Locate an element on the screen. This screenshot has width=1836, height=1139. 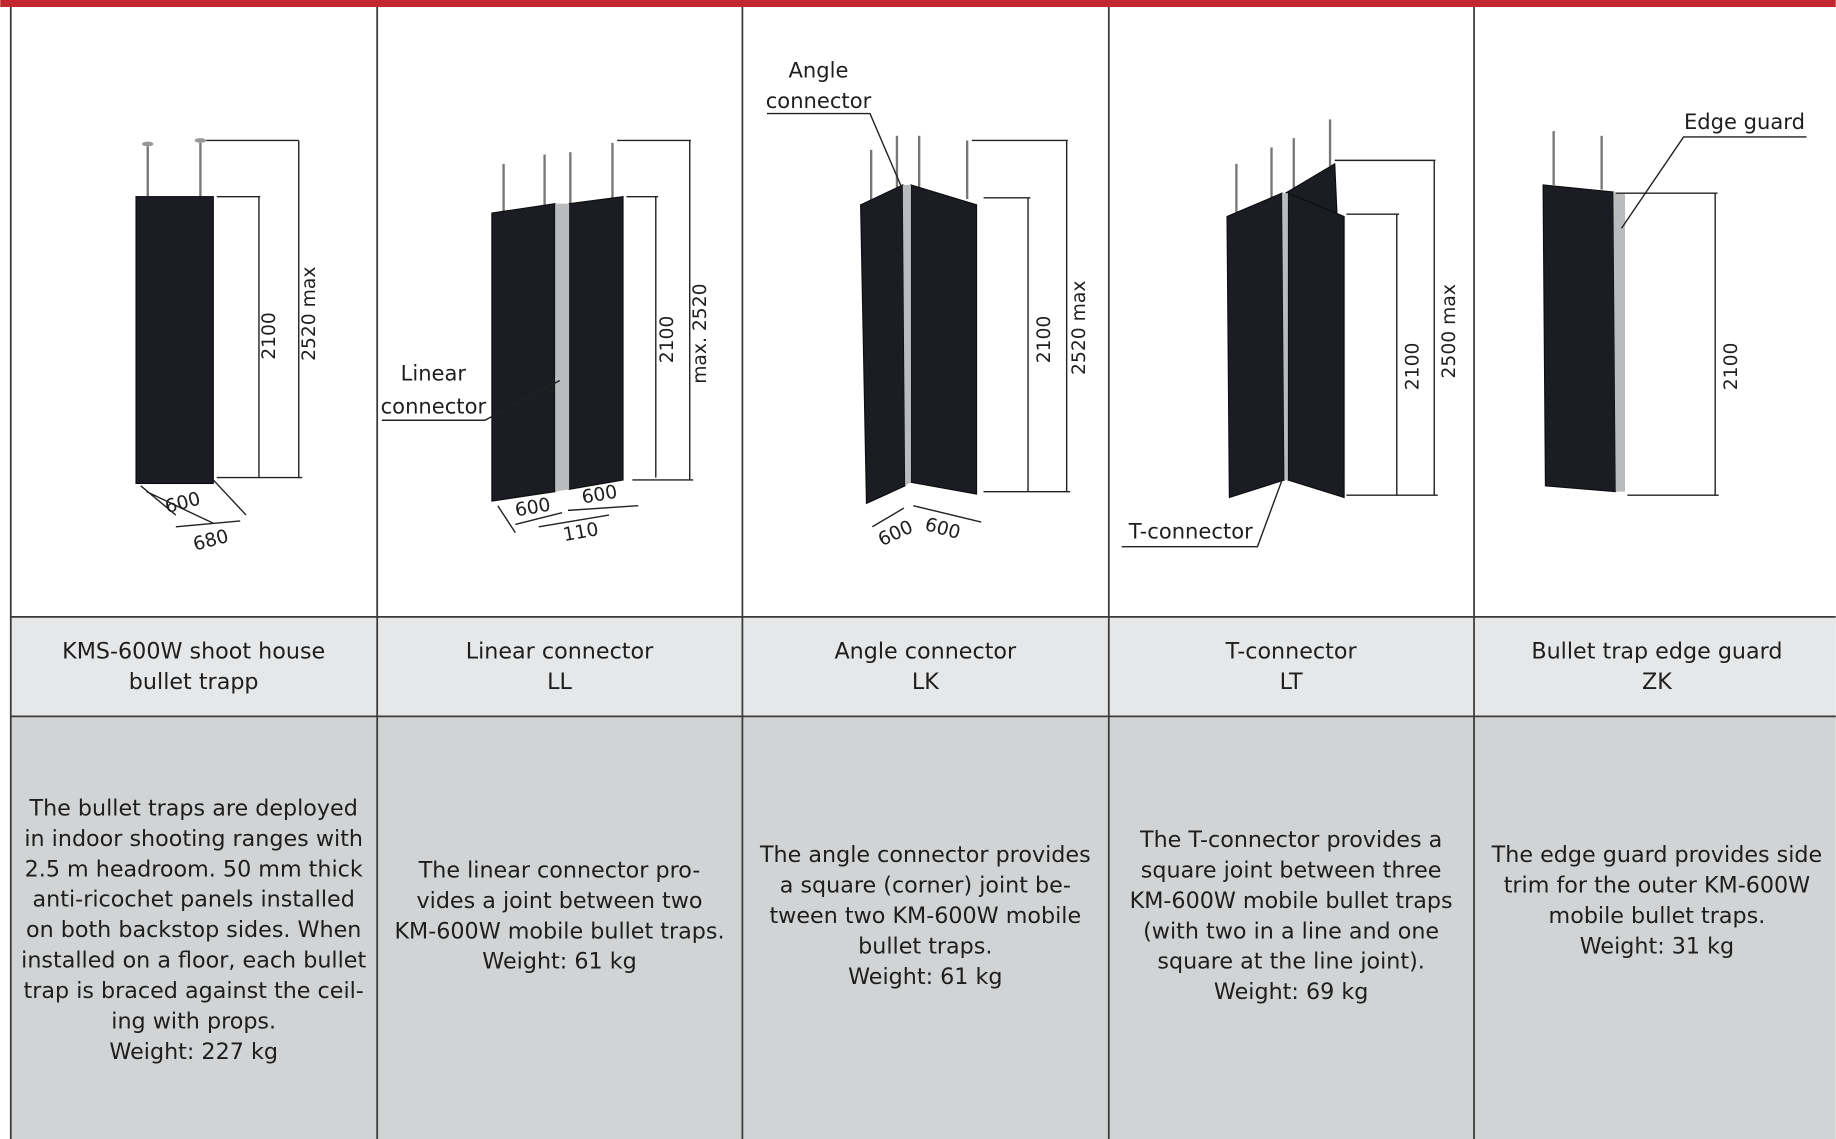
edge-guard-drawing: 2100 Edge guard is located at coordinates (1674, 302).